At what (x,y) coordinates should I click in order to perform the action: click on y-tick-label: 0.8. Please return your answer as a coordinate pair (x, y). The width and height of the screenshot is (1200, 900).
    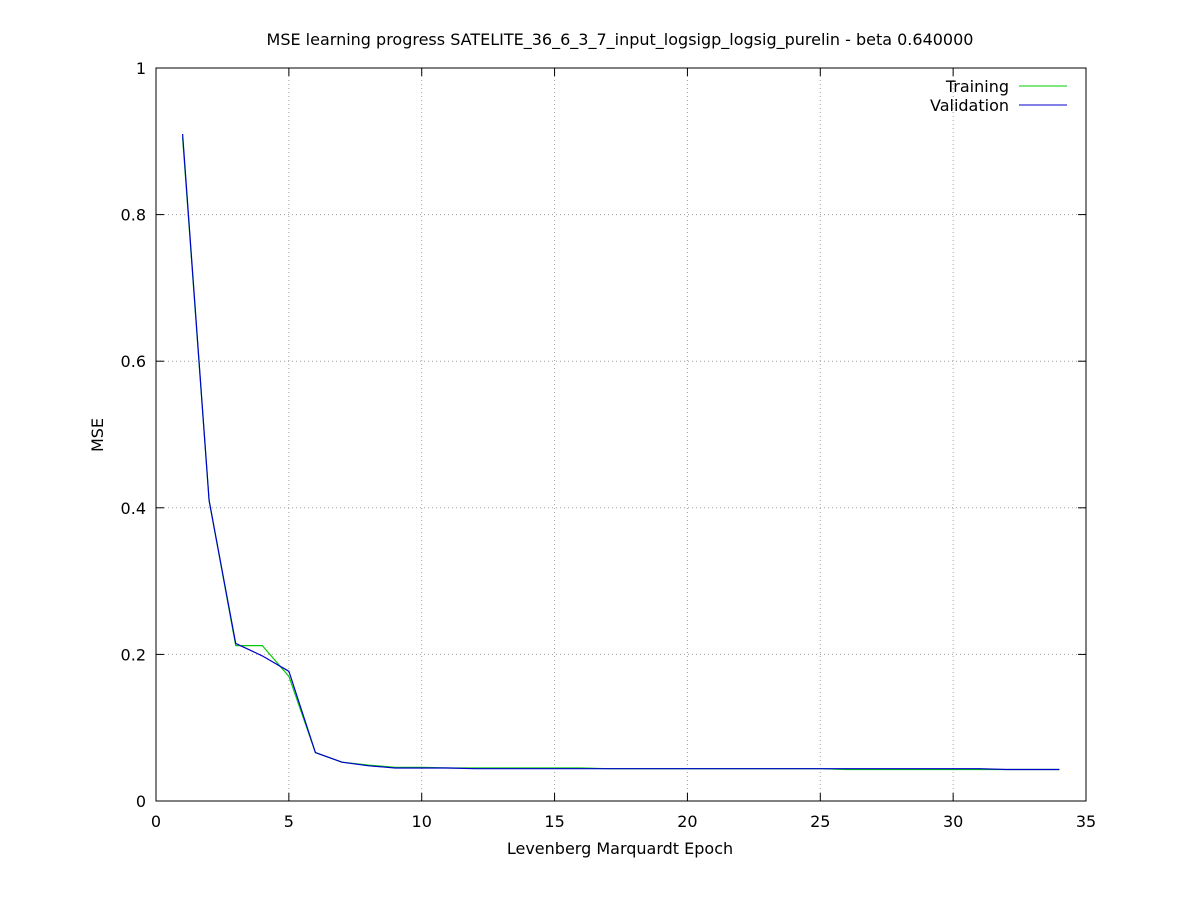
    Looking at the image, I should click on (133, 215).